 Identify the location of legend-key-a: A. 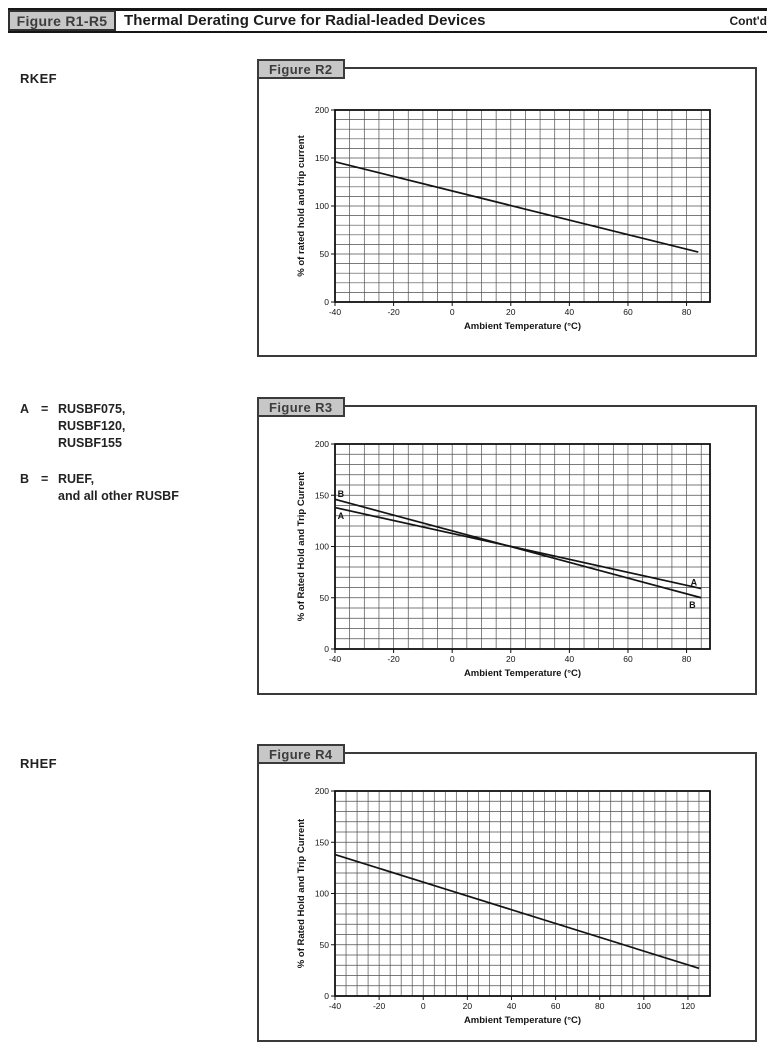
(25, 409).